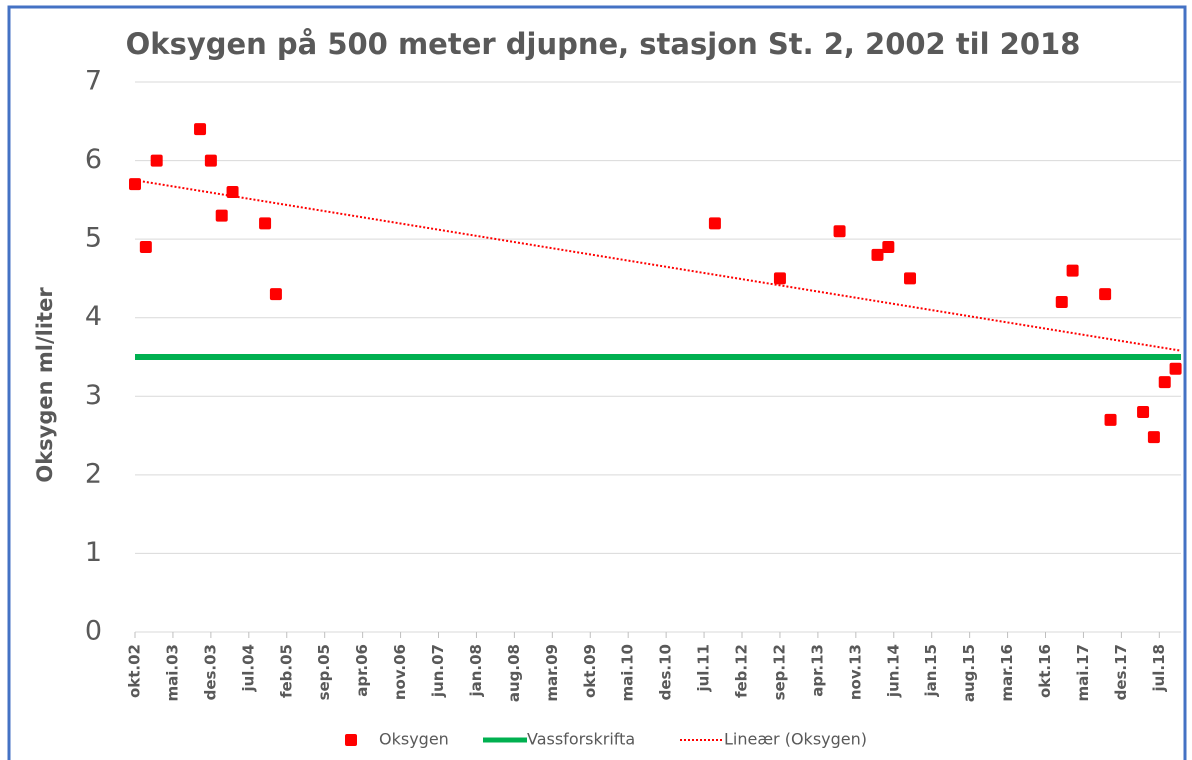 The width and height of the screenshot is (1192, 760). What do you see at coordinates (93, 159) in the screenshot?
I see `y-tick-label: 6` at bounding box center [93, 159].